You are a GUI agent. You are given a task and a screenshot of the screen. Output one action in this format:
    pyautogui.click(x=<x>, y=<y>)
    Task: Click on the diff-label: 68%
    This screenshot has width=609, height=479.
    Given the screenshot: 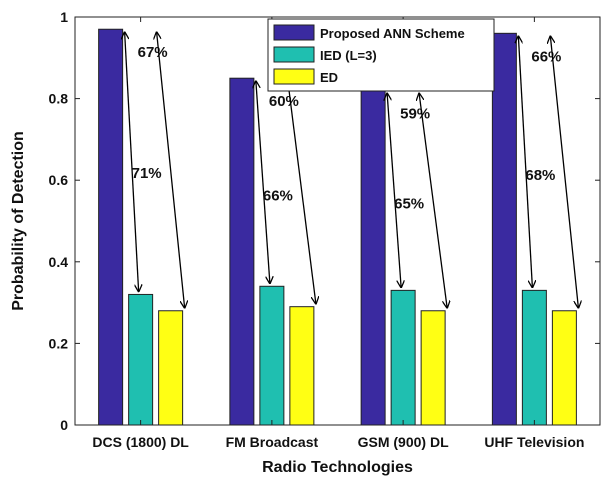 What is the action you would take?
    pyautogui.click(x=540, y=175)
    